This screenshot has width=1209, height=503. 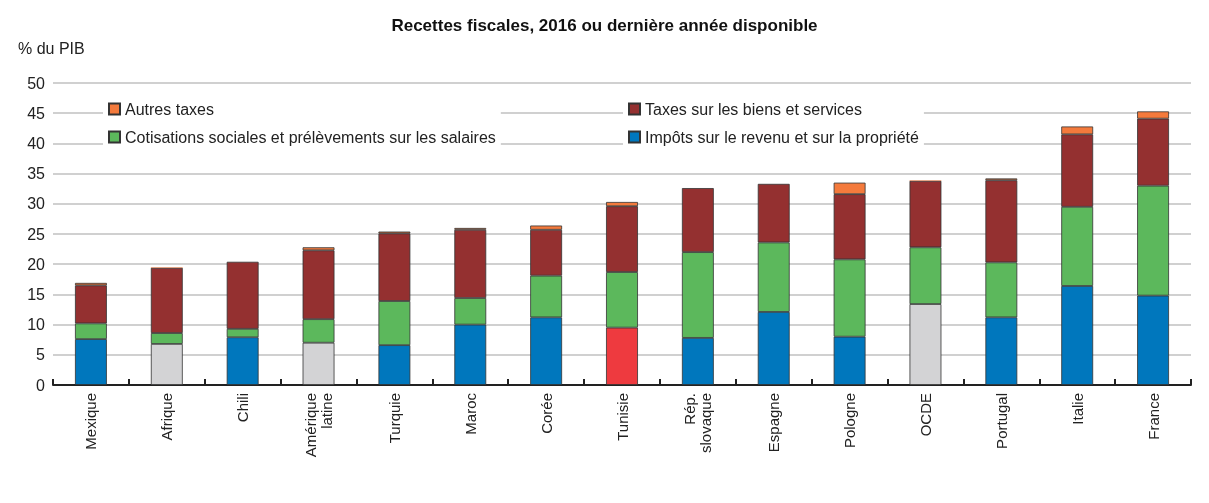 What do you see at coordinates (546, 413) in the screenshot?
I see `x-tick-label: Corée` at bounding box center [546, 413].